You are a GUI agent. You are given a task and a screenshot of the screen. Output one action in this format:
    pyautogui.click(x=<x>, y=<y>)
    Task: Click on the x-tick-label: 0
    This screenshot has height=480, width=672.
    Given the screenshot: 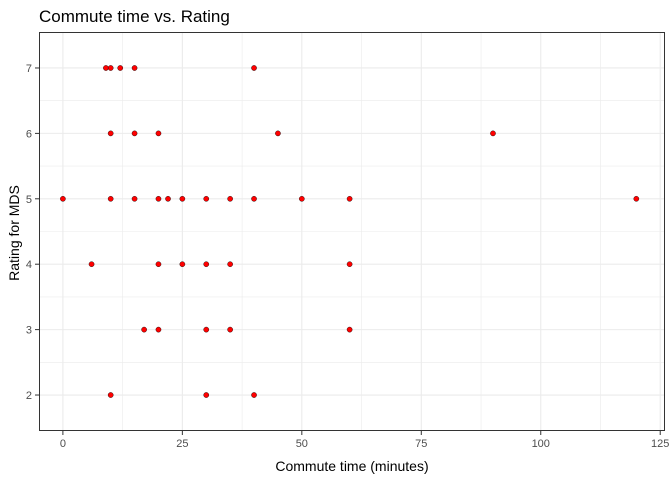 What is the action you would take?
    pyautogui.click(x=63, y=444)
    